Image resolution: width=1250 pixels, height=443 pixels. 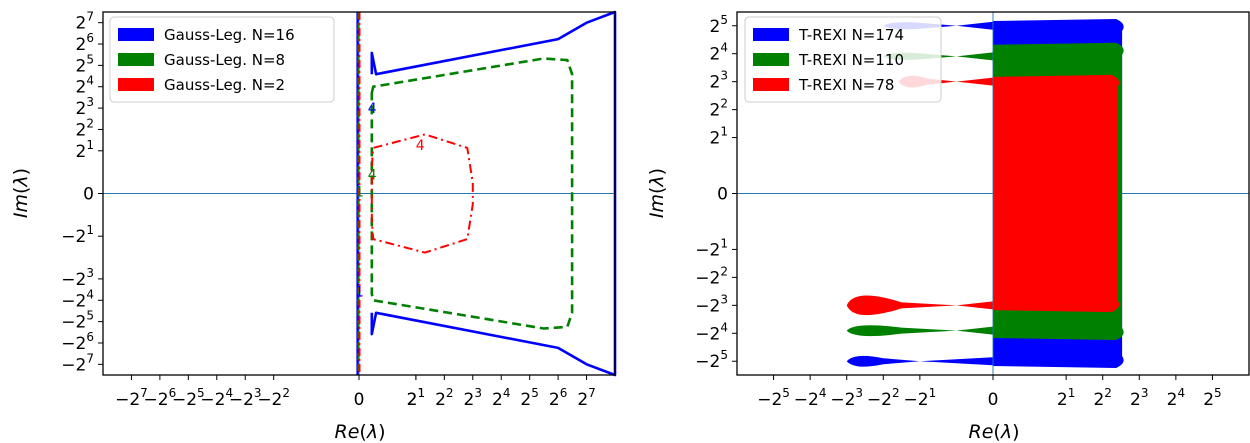 I want to click on y-tick-label: −22, so click(x=711, y=276).